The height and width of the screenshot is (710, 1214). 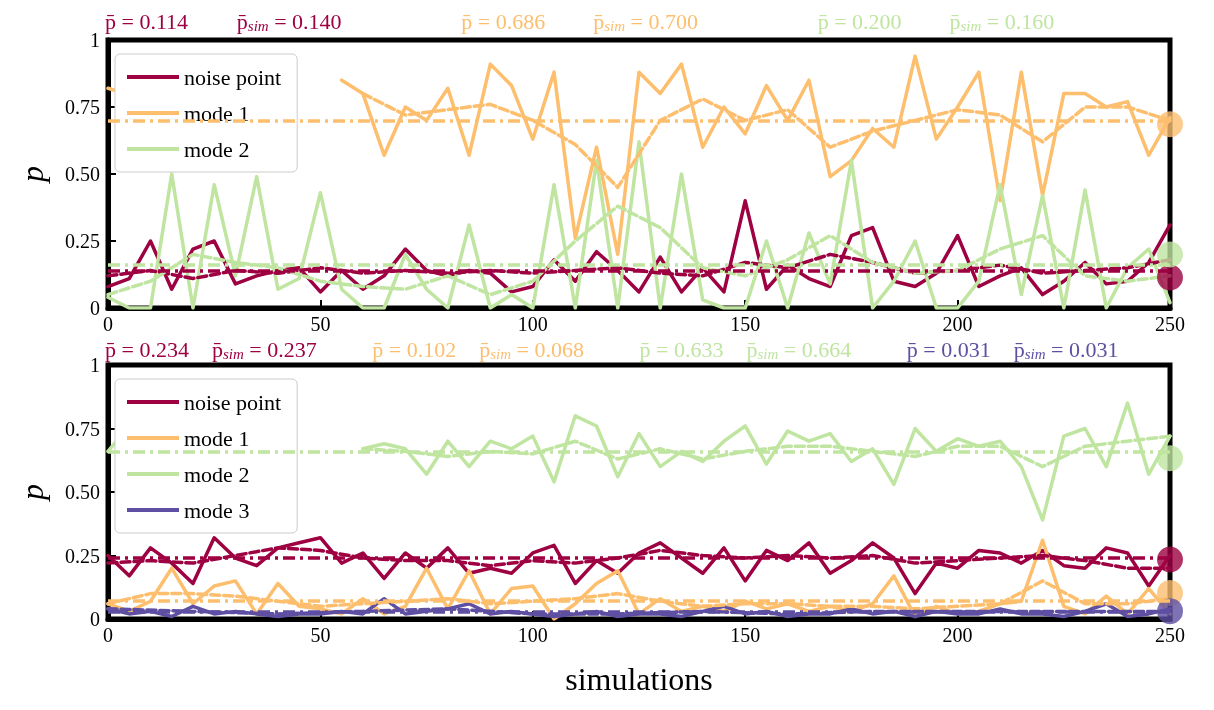 I want to click on text: p̄ = 0.114, so click(x=147, y=21).